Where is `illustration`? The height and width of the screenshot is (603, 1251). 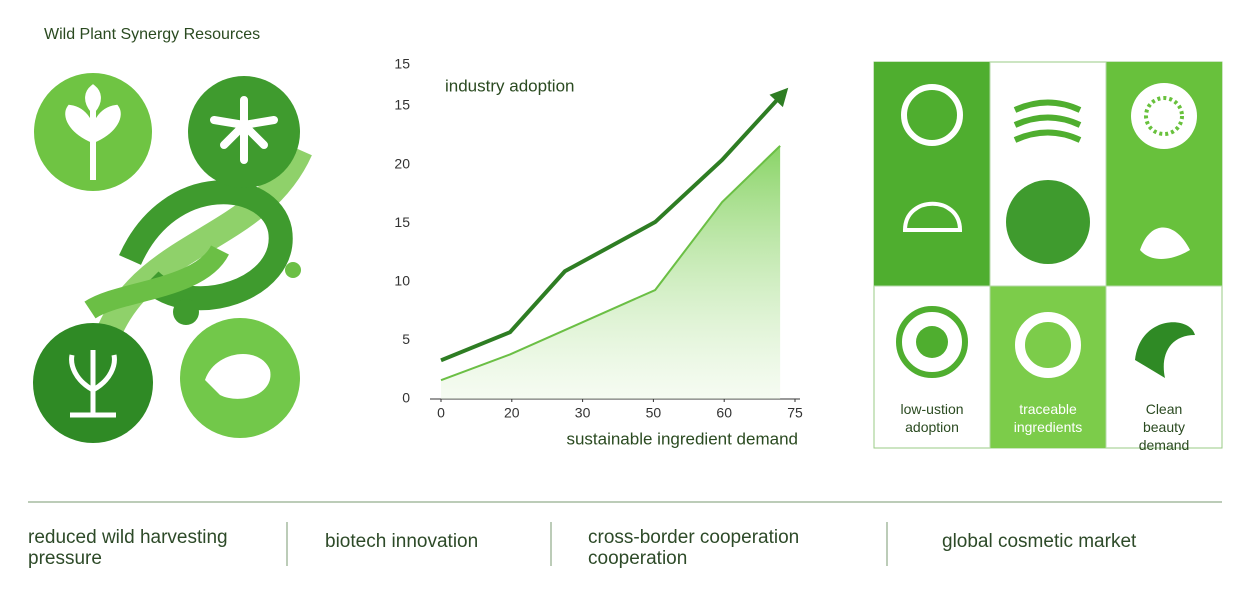
illustration is located at coordinates (172, 258).